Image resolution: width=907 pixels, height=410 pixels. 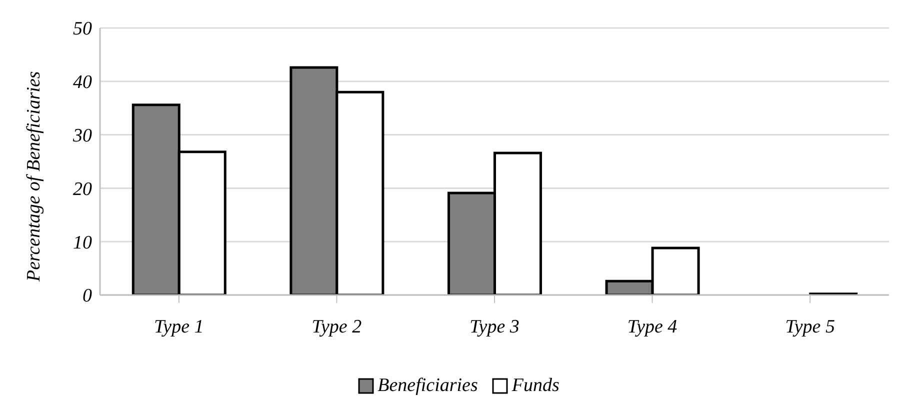 What do you see at coordinates (87, 296) in the screenshot?
I see `y-tick-label: 0` at bounding box center [87, 296].